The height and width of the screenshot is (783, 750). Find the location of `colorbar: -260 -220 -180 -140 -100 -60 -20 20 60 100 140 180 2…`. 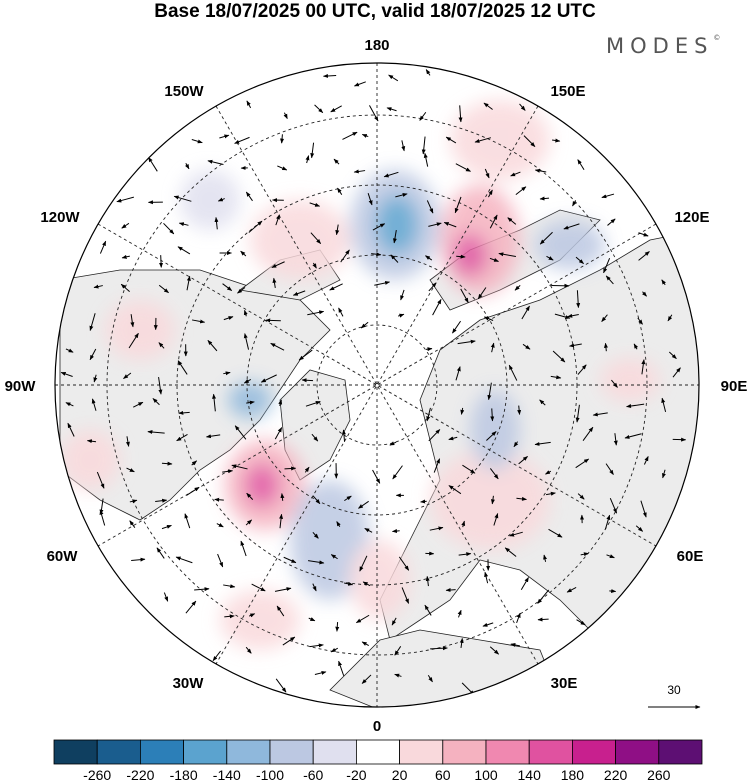

colorbar: -260 -220 -180 -140 -100 -60 -20 20 60 100 140 180 2… is located at coordinates (378, 761).